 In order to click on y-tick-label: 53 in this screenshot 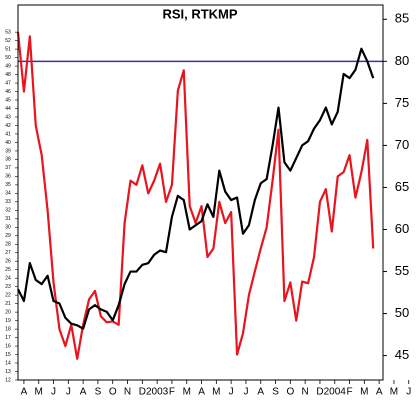, I will do `click(8, 32)`.